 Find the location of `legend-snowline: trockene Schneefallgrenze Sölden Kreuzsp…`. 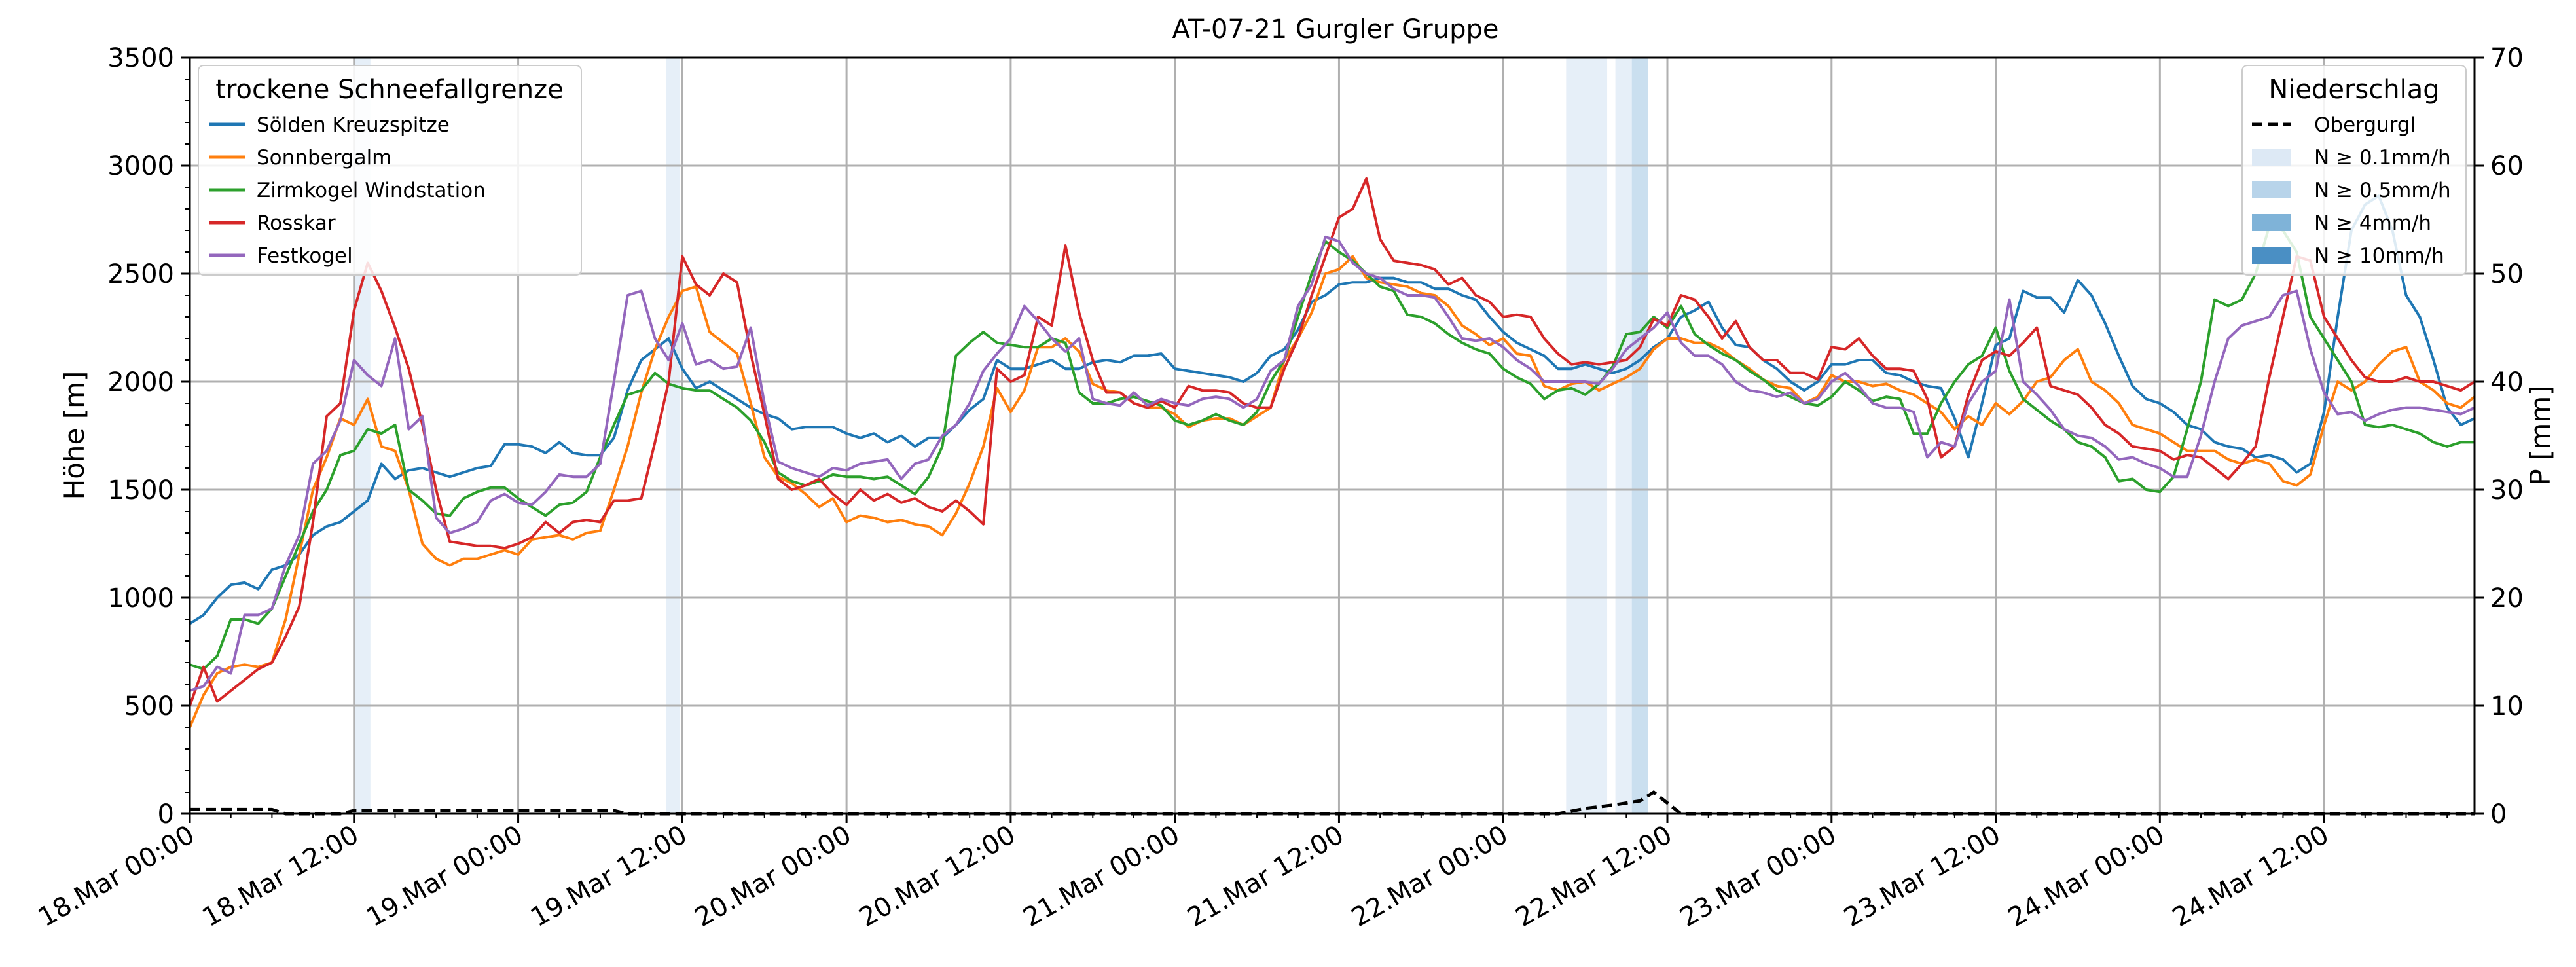

legend-snowline: trockene Schneefallgrenze Sölden Kreuzsp… is located at coordinates (390, 170).